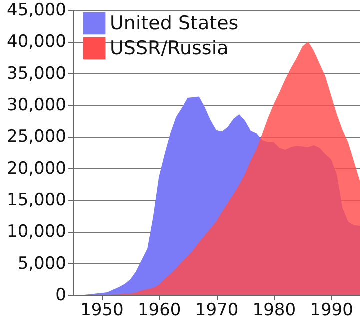 Image resolution: width=360 pixels, height=324 pixels. Describe the element at coordinates (36, 137) in the screenshot. I see `y-tick-label: 25,000` at that location.